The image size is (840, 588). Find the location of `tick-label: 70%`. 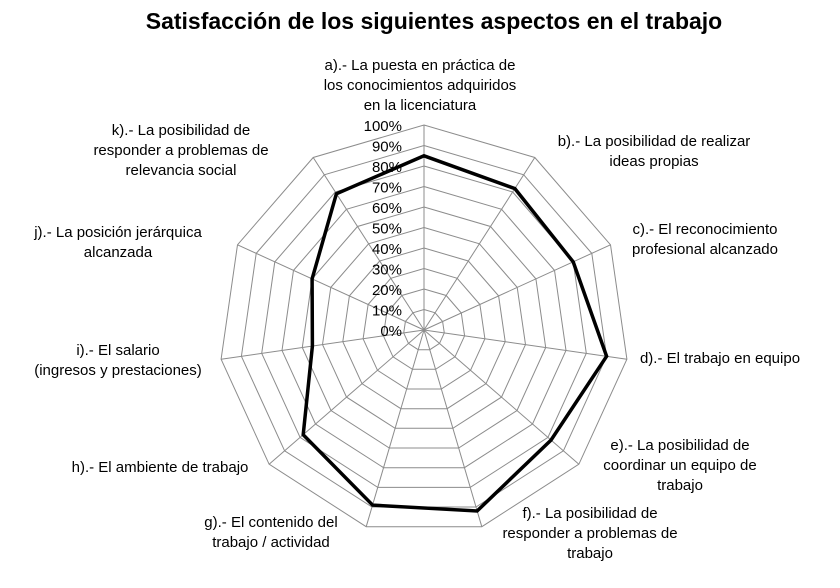

tick-label: 70% is located at coordinates (387, 188).